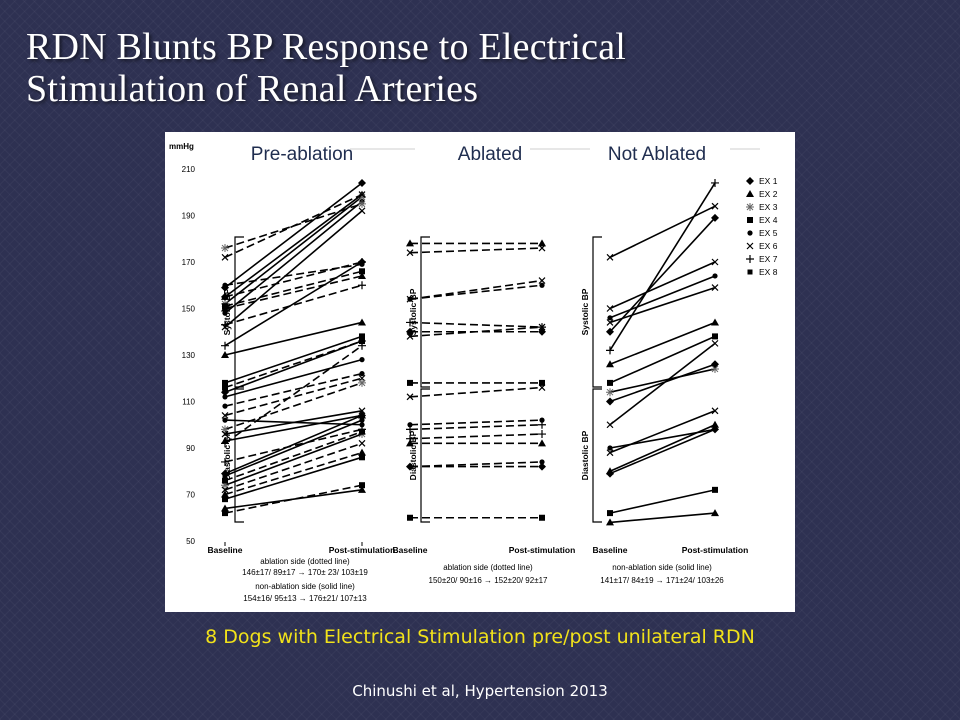 The image size is (960, 720). I want to click on title-line-1: RDN Blunts BP Response to Electrical, so click(326, 47).